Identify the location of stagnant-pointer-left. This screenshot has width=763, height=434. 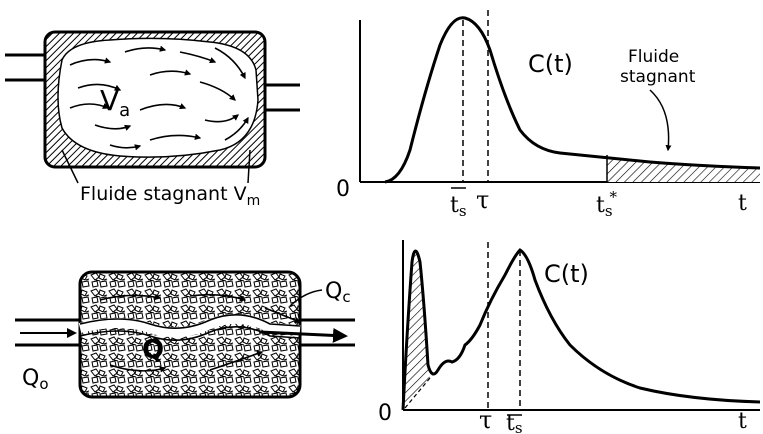
(70, 166).